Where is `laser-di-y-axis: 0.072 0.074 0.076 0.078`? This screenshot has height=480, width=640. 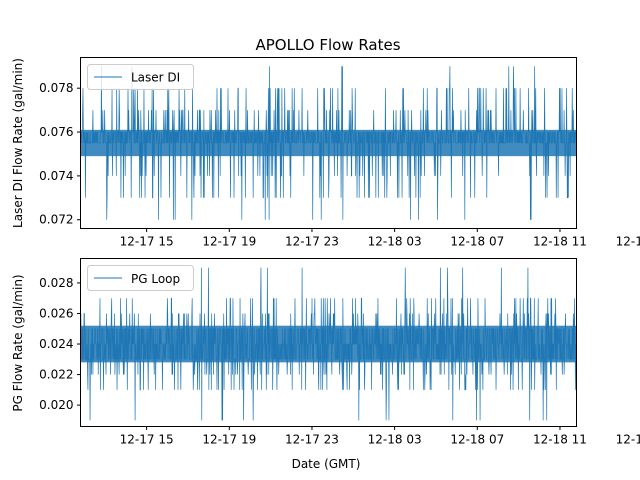 laser-di-y-axis: 0.072 0.074 0.076 0.078 is located at coordinates (60, 154).